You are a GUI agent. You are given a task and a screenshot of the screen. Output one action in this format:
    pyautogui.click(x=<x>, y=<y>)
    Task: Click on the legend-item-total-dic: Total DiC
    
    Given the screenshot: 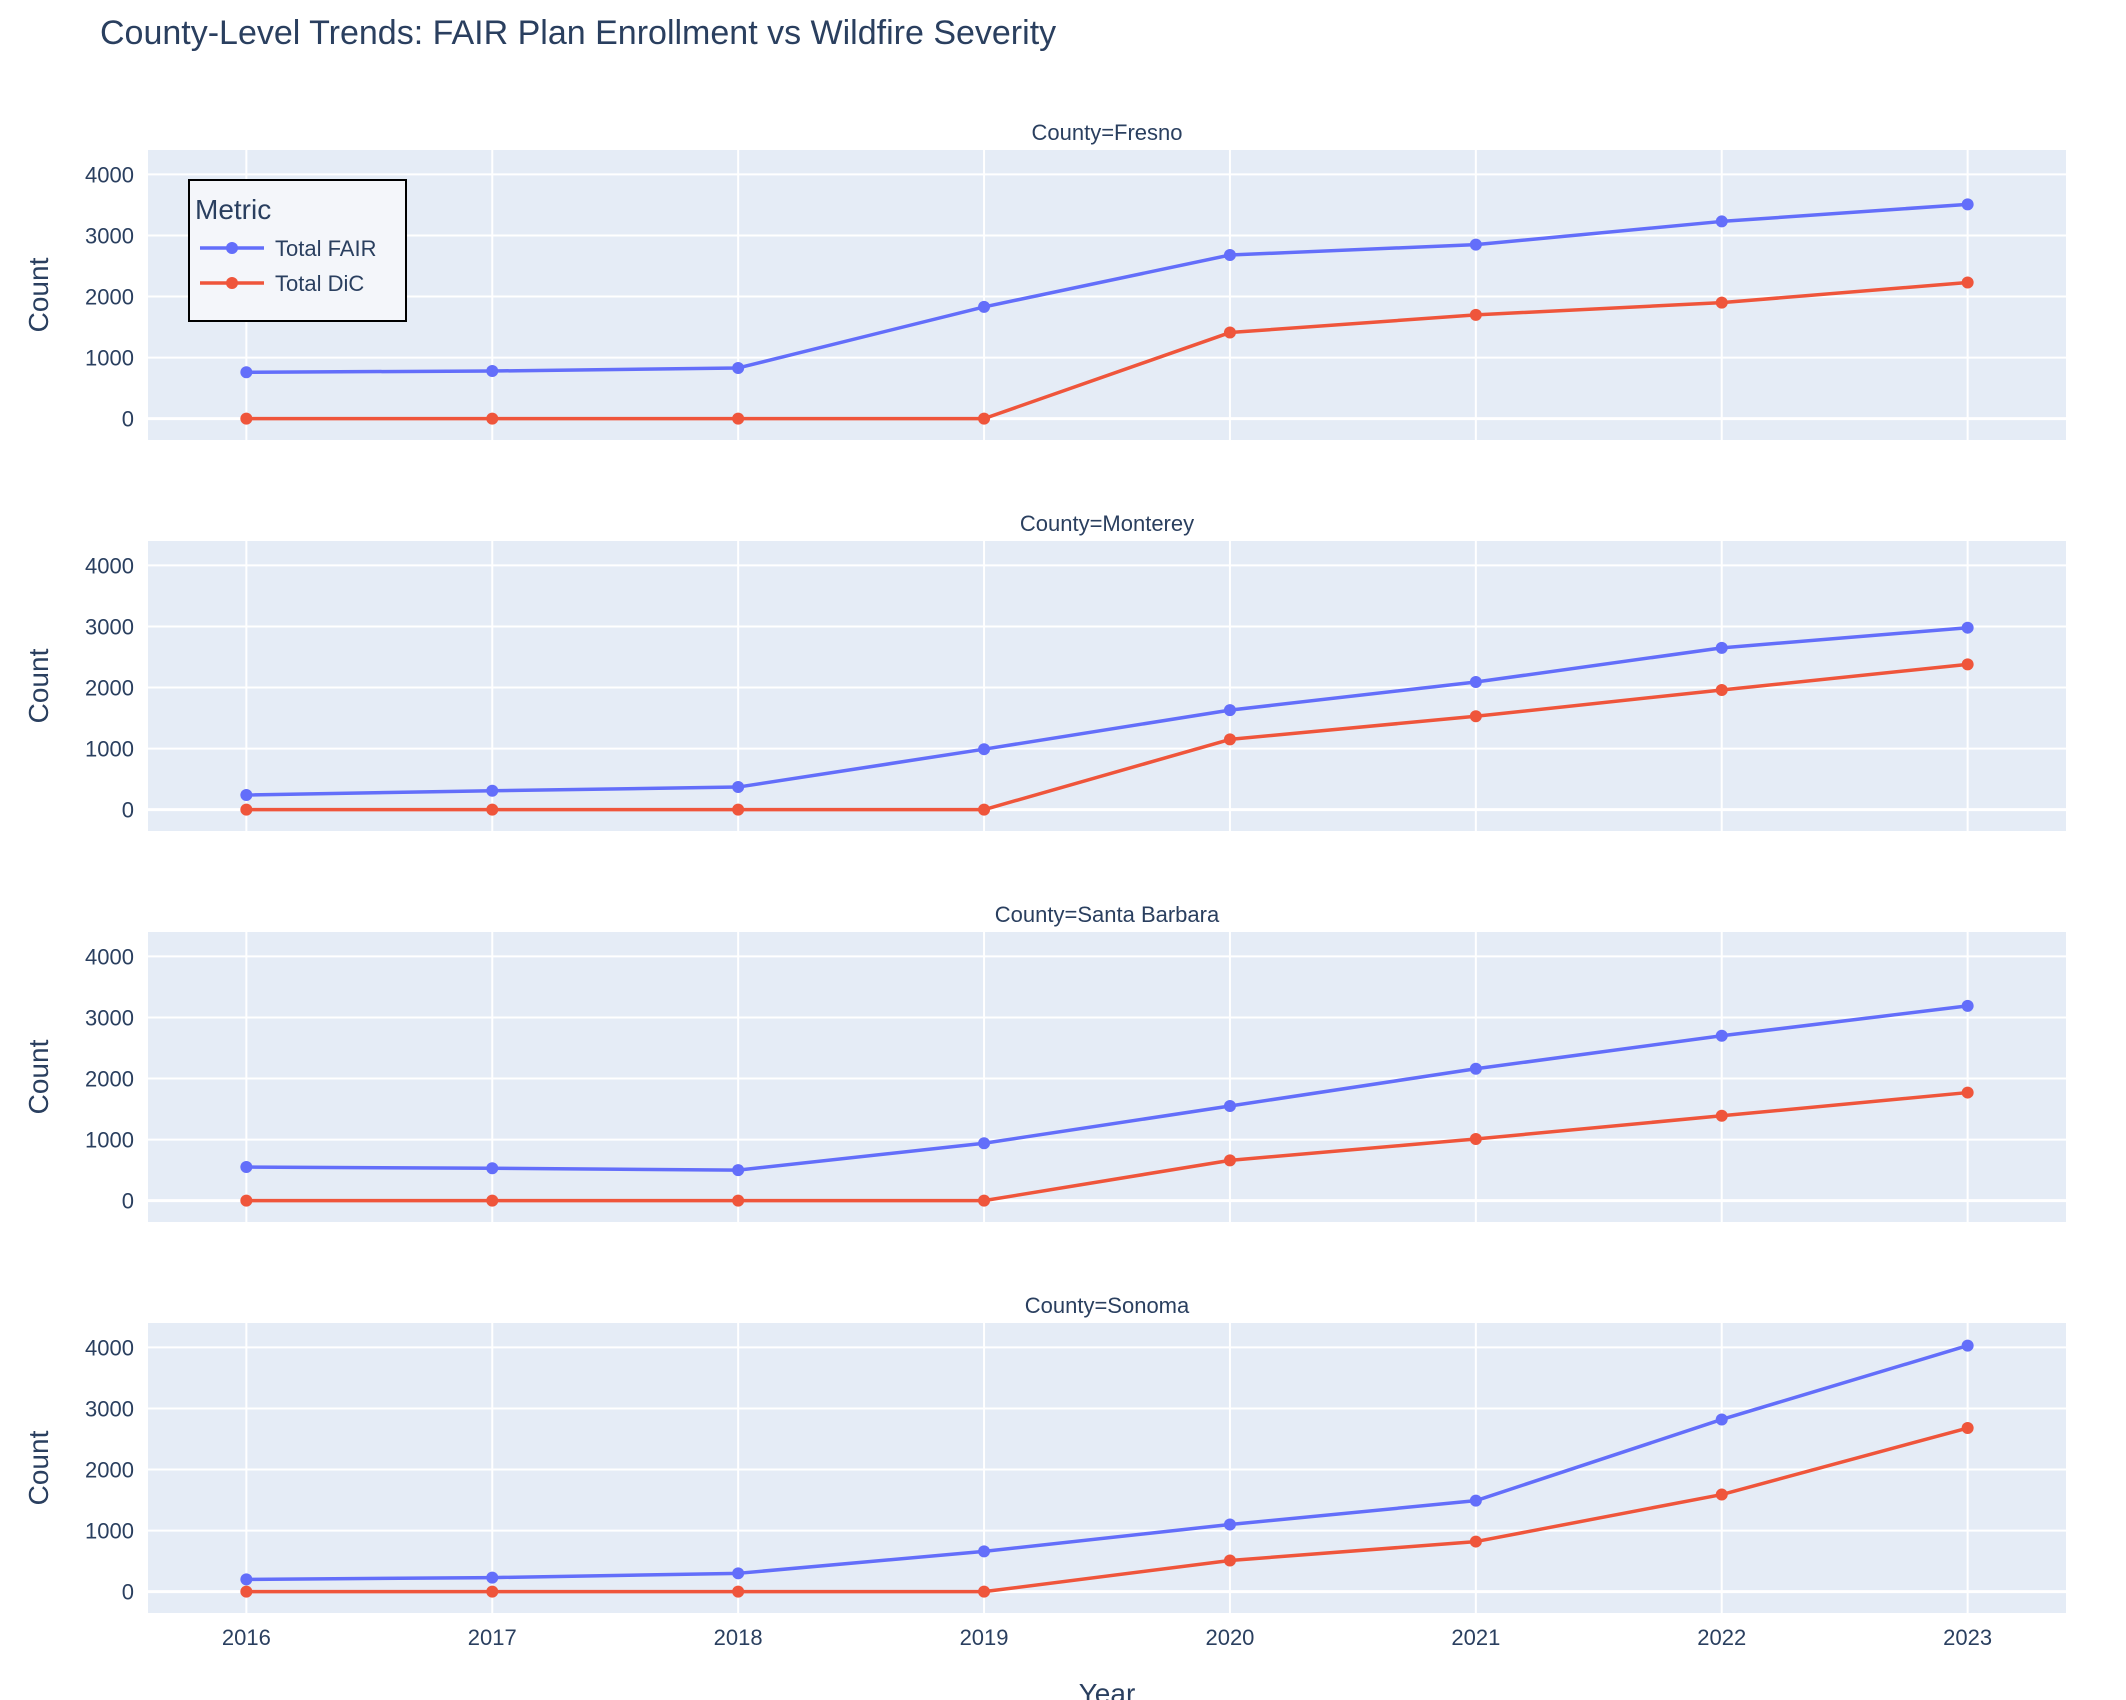 What is the action you would take?
    pyautogui.click(x=282, y=283)
    